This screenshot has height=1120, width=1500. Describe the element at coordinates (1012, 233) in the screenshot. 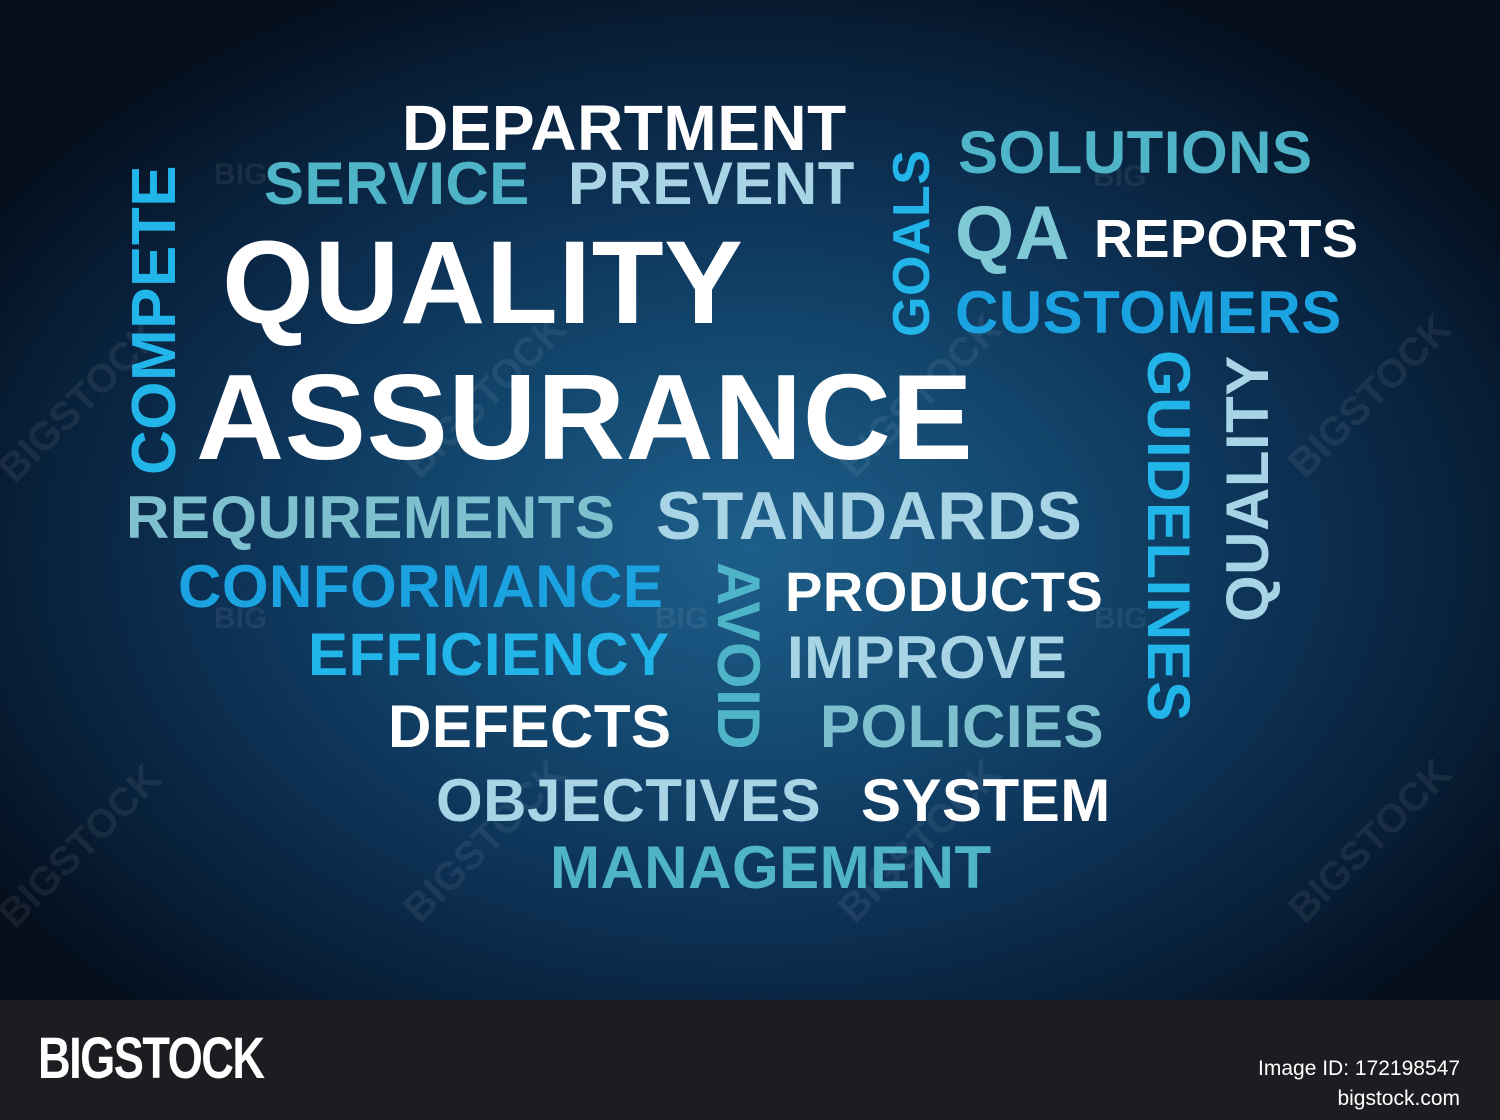

I see `word-qa: QA` at that location.